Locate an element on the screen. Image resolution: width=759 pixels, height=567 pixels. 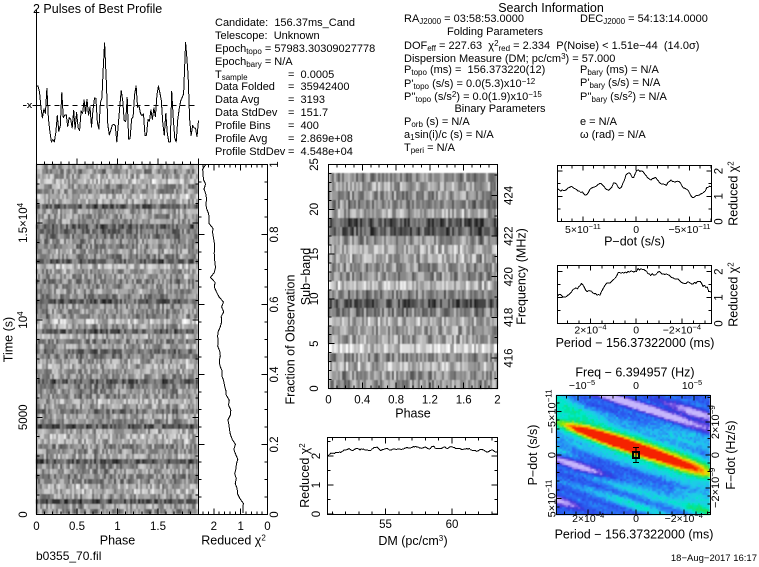
svg-text: 0.2 is located at coordinates (275, 445).